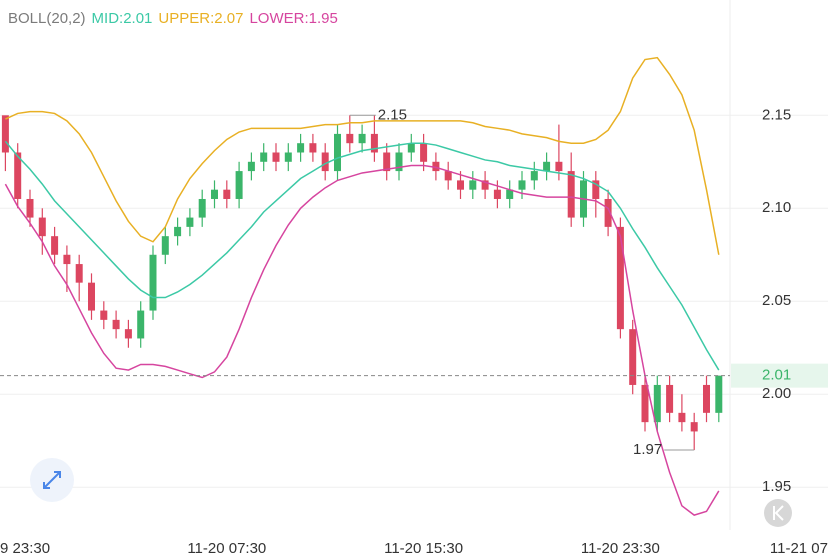 This screenshot has height=560, width=828. Describe the element at coordinates (776, 375) in the screenshot. I see `last-price-label: 2.01` at that location.